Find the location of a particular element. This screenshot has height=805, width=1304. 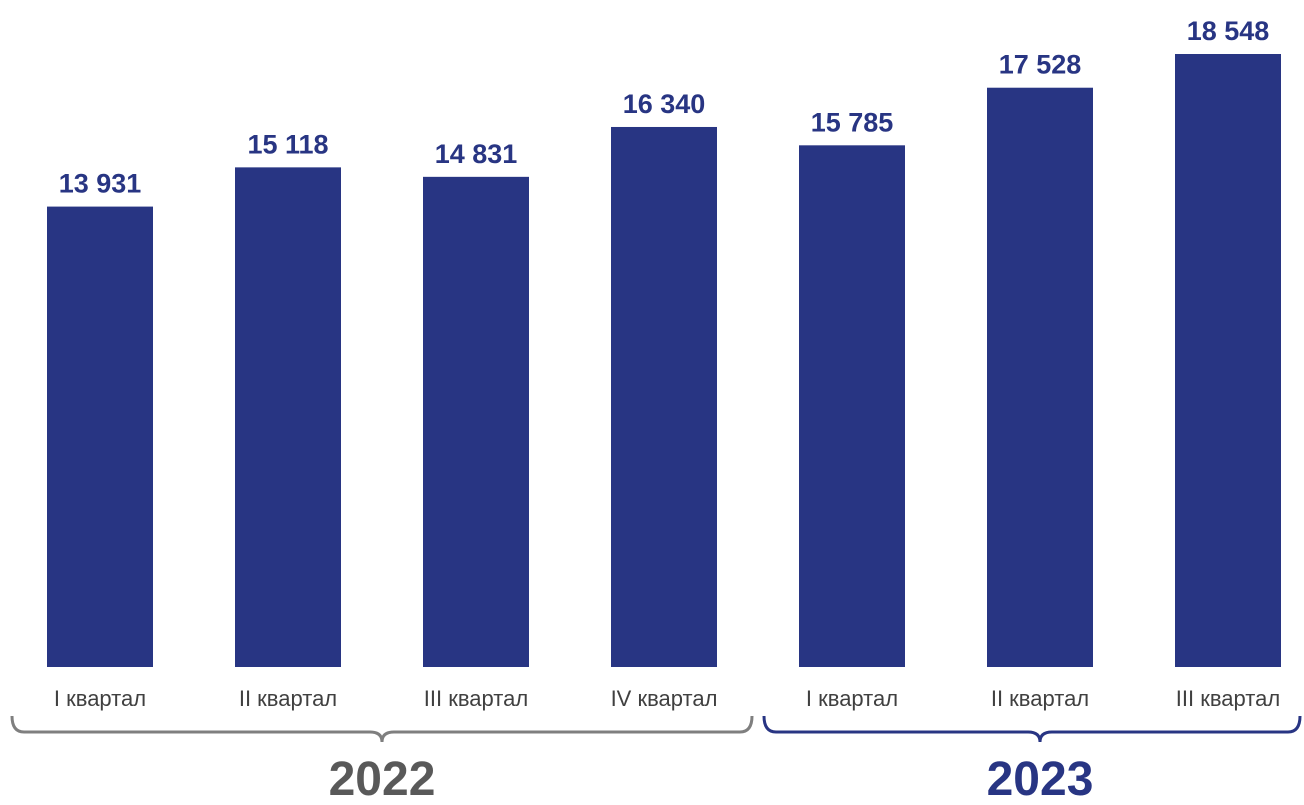

tick-label-2: III квартал is located at coordinates (476, 698).